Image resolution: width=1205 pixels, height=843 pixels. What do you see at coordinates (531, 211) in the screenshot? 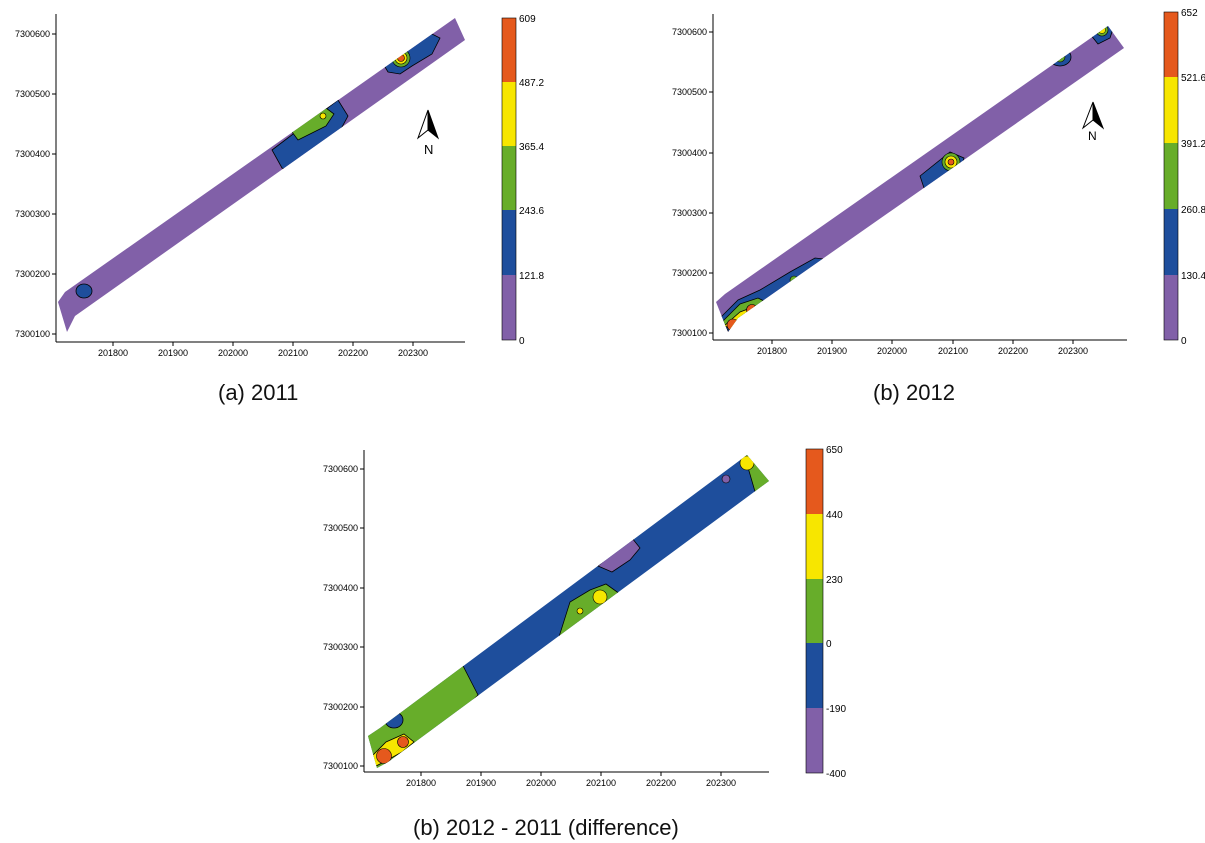
I see `legend-value: 243.6` at bounding box center [531, 211].